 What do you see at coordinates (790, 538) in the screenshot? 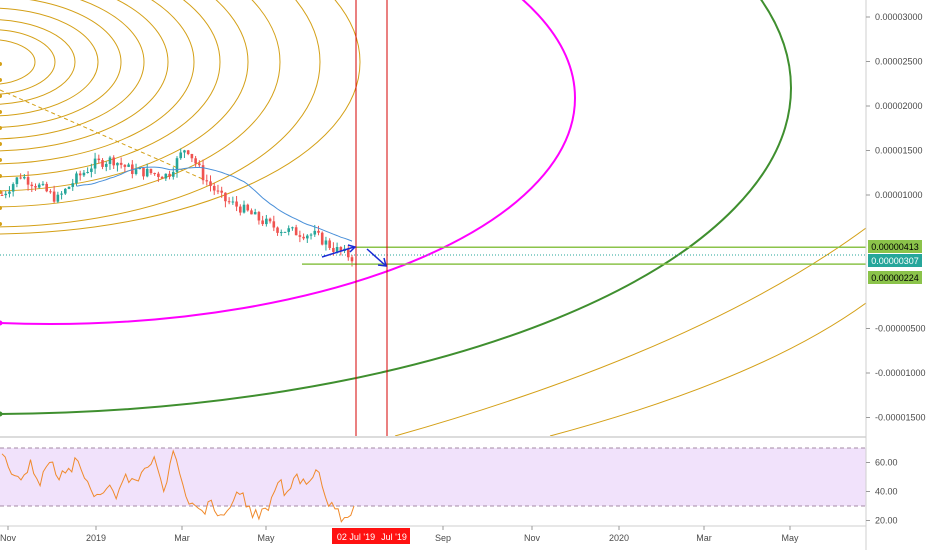
I see `x-tick-label: May` at bounding box center [790, 538].